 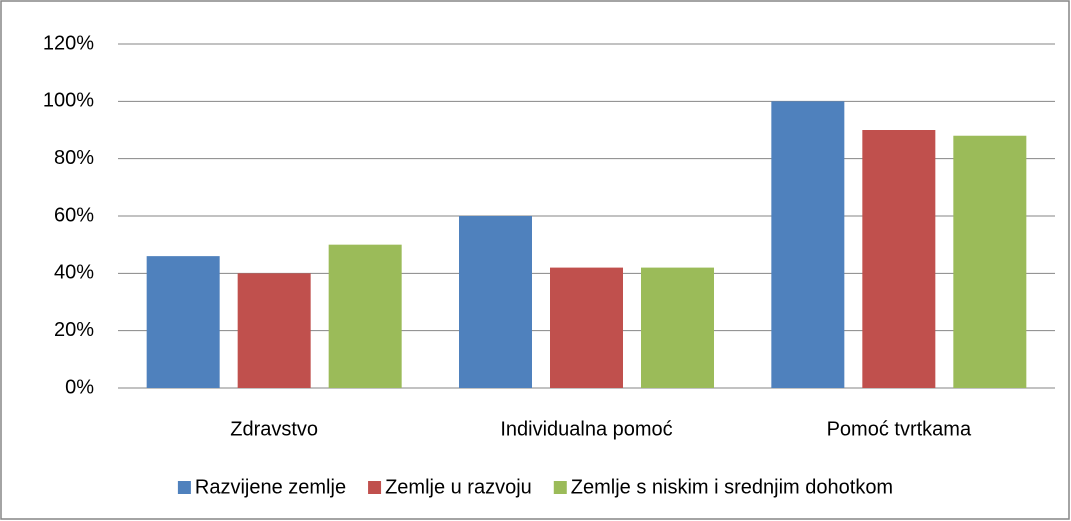 I want to click on y-tick-label: 80%, so click(x=74, y=158).